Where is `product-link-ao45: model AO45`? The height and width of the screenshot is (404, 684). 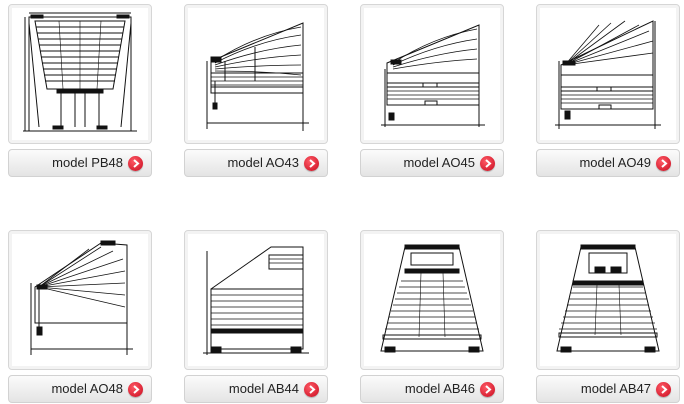 product-link-ao45: model AO45 is located at coordinates (432, 163).